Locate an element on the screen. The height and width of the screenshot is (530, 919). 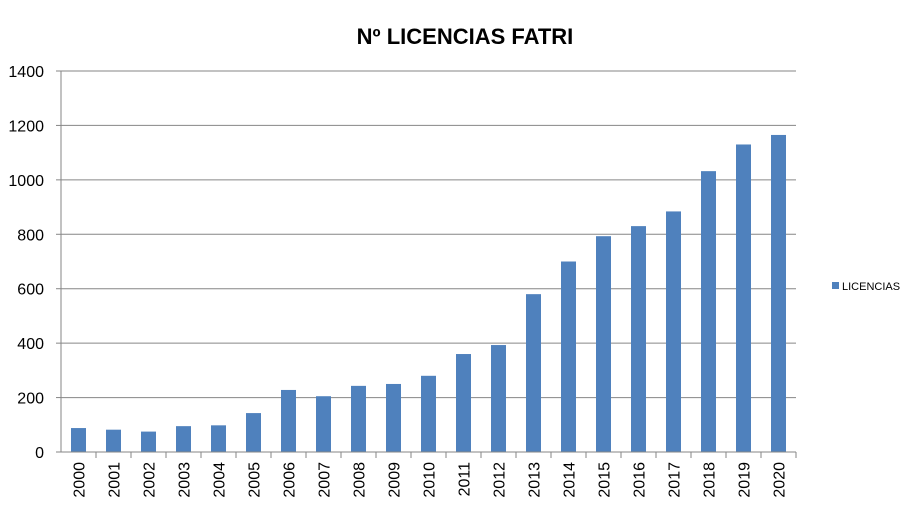
x-tick-label: 2019 is located at coordinates (745, 480).